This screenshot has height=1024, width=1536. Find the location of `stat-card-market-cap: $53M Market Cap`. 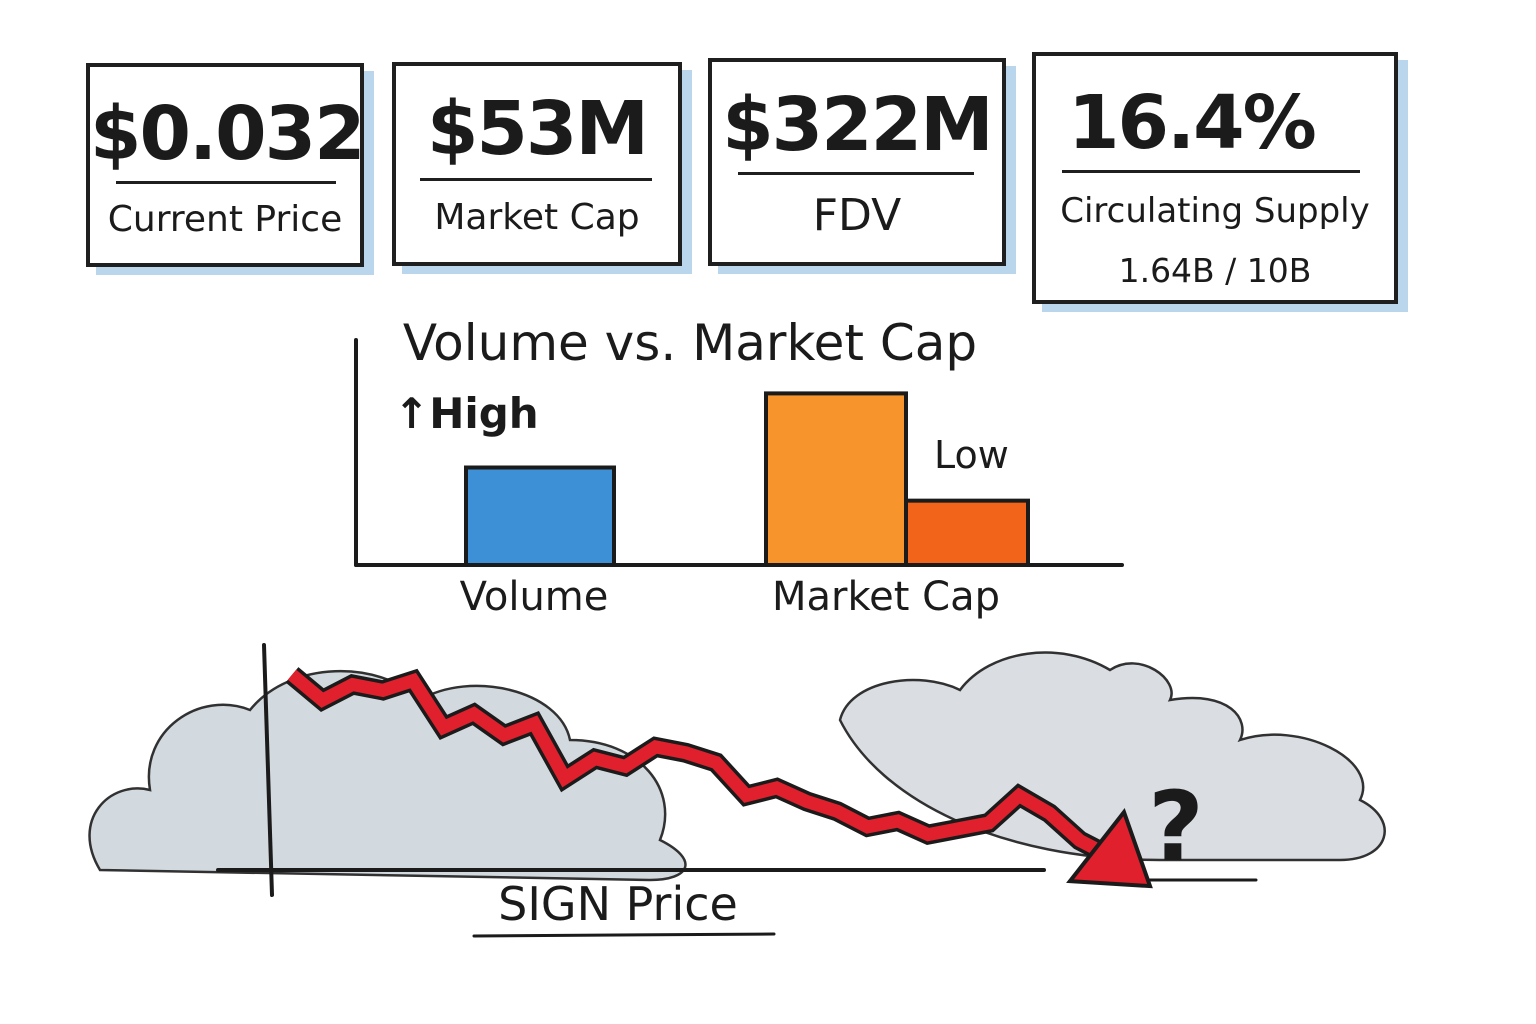

stat-card-market-cap: $53M Market Cap is located at coordinates (537, 164).